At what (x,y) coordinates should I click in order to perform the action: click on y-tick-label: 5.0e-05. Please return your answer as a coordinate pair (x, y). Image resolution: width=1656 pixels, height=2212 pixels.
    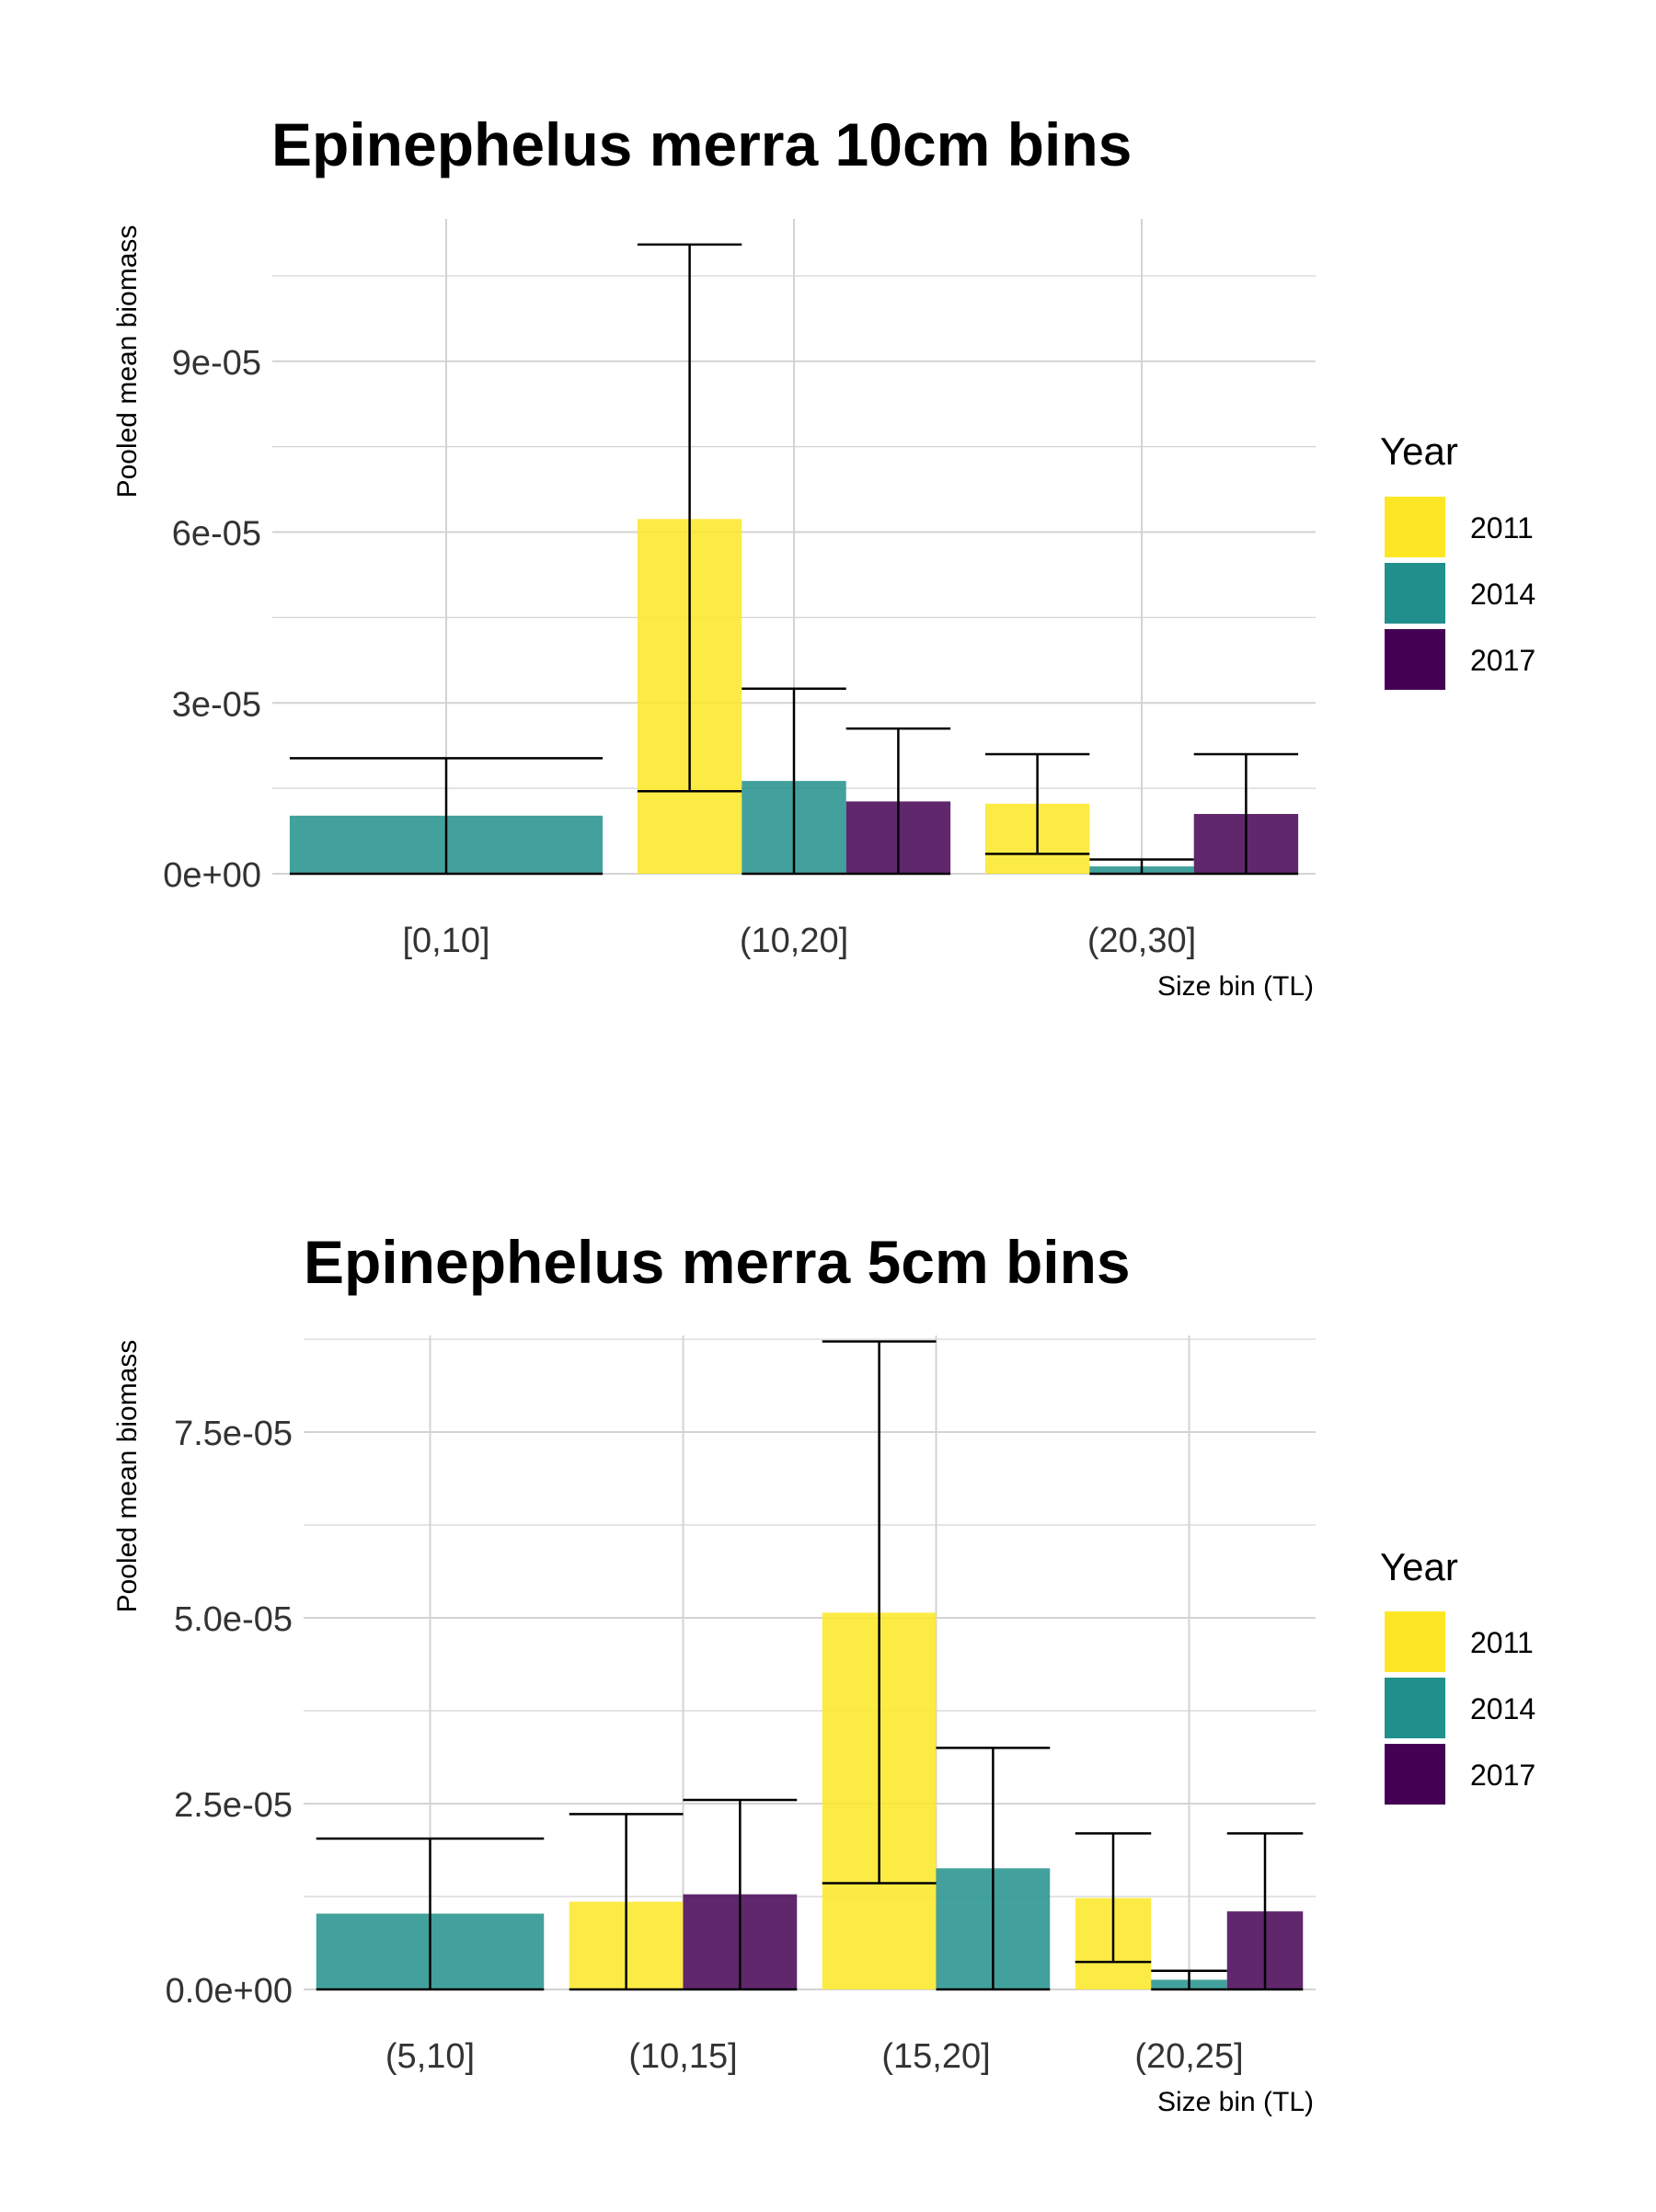
    Looking at the image, I should click on (233, 1620).